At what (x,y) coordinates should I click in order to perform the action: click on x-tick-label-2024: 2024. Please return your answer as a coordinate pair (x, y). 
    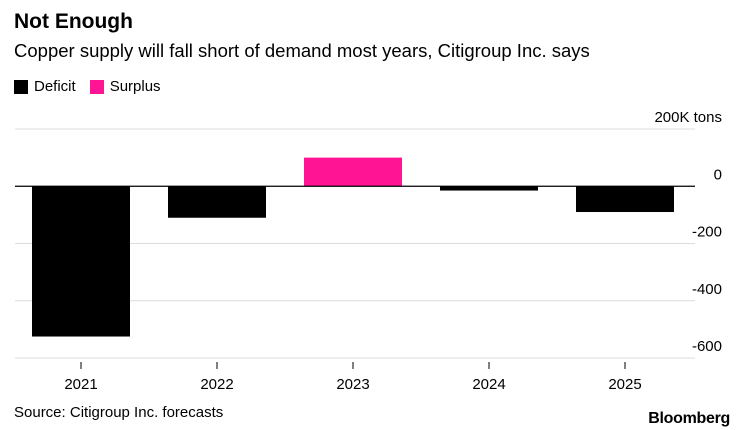
    Looking at the image, I should click on (488, 384).